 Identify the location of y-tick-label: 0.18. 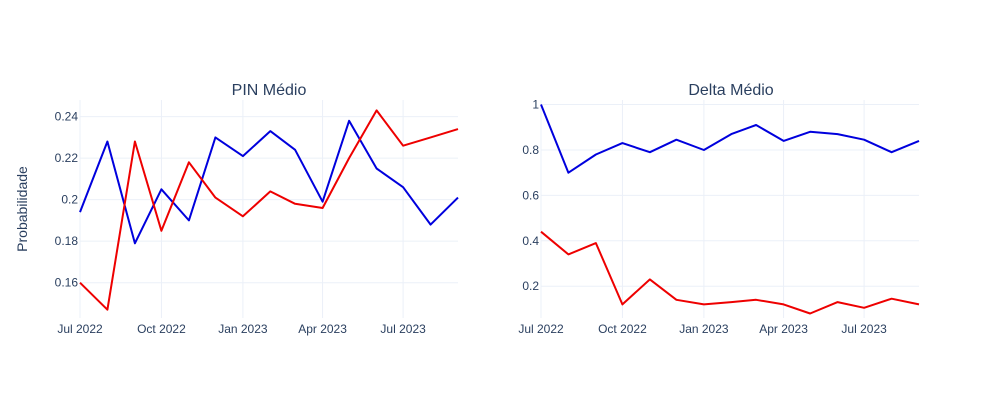
(67, 241).